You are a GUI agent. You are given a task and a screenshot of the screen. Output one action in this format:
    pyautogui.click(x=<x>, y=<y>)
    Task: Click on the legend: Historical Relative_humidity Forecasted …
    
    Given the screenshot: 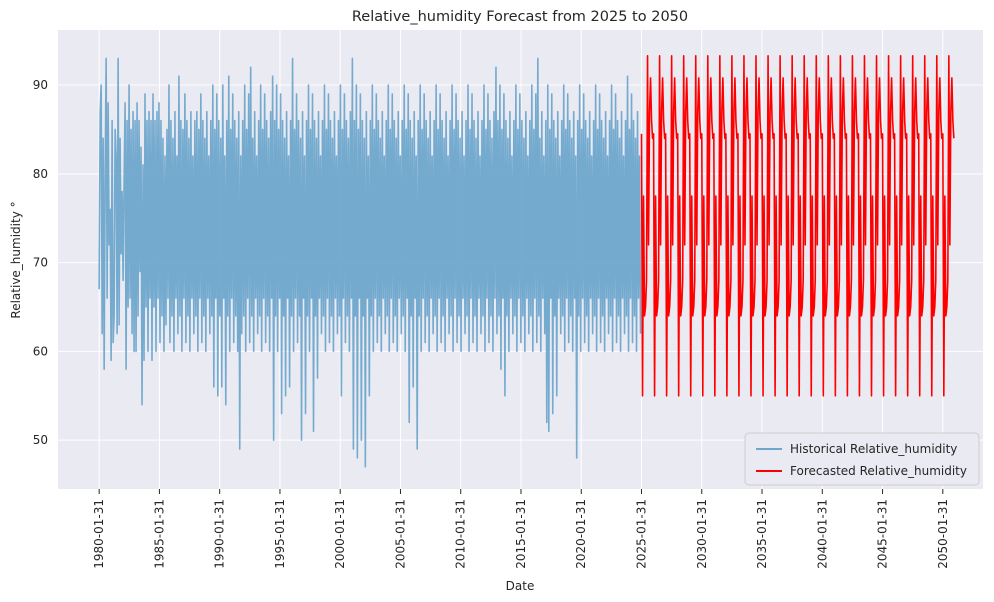 What is the action you would take?
    pyautogui.click(x=862, y=459)
    